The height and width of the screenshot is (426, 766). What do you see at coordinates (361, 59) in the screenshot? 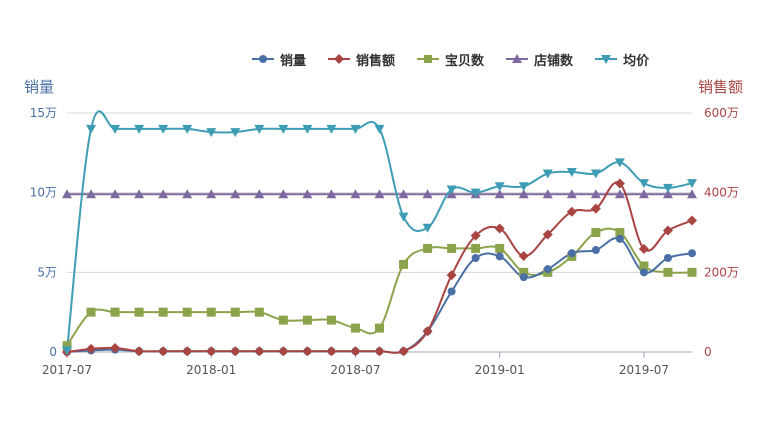
I see `legend-item-sales-amount: 销售额` at bounding box center [361, 59].